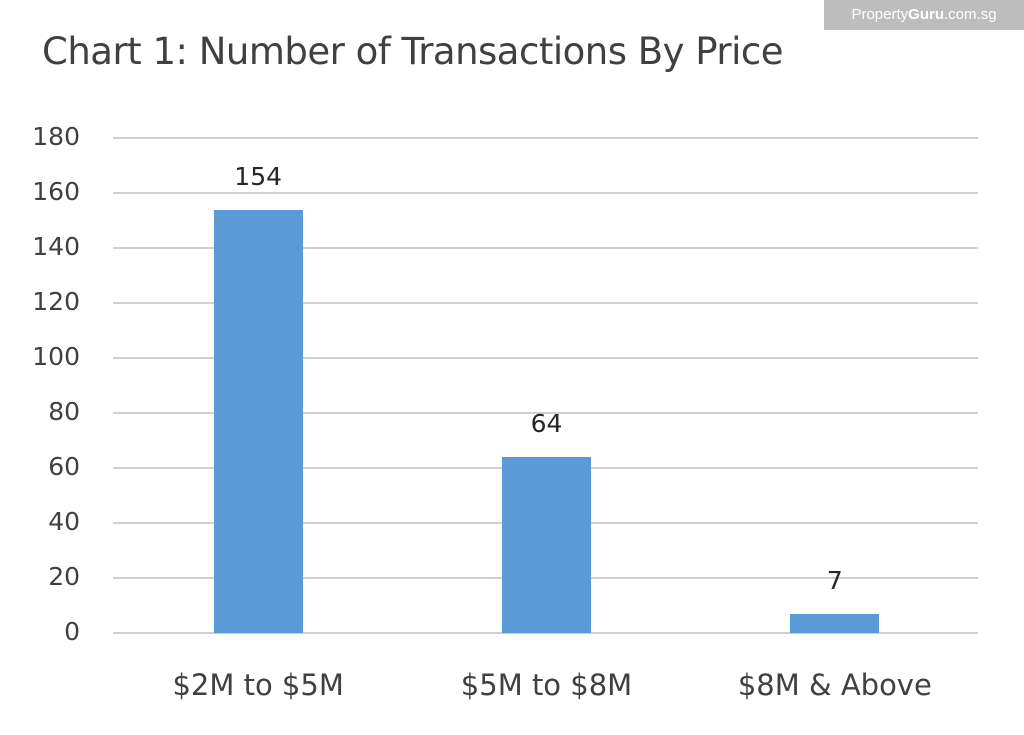 The image size is (1024, 735). Describe the element at coordinates (970, 14) in the screenshot. I see `watermark-suffix: .com.sg` at that location.